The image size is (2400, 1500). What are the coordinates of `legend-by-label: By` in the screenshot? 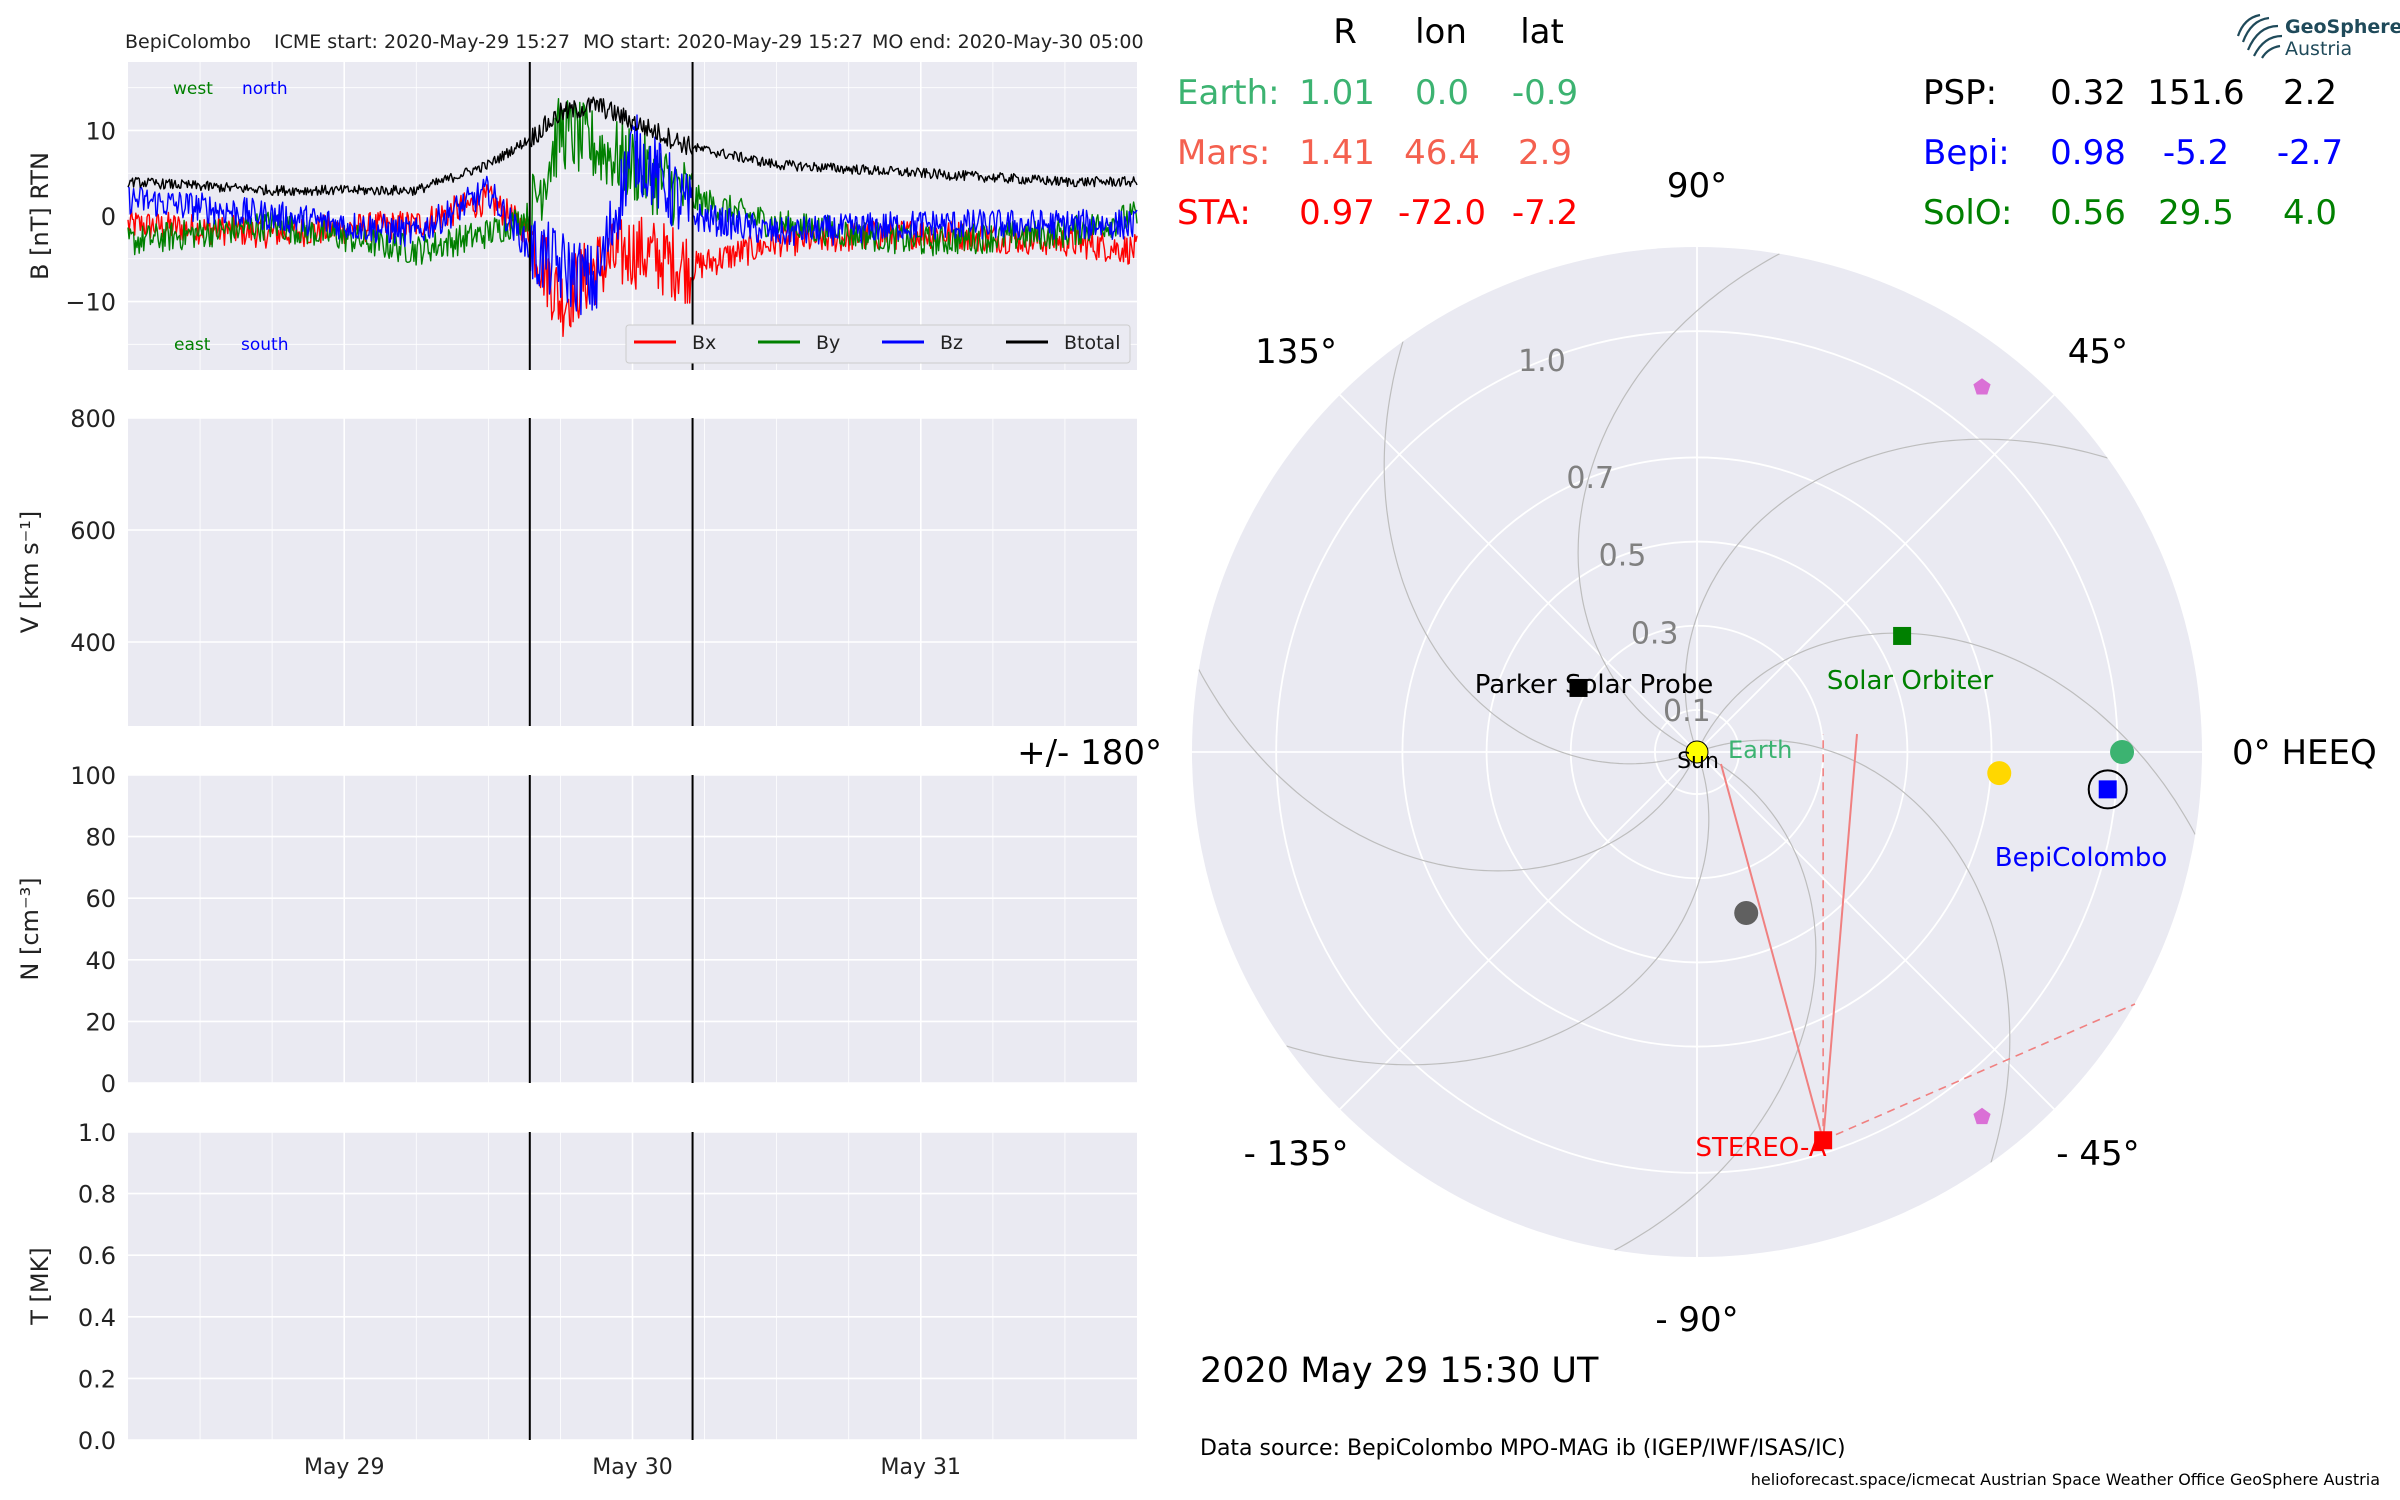 It's located at (828, 343).